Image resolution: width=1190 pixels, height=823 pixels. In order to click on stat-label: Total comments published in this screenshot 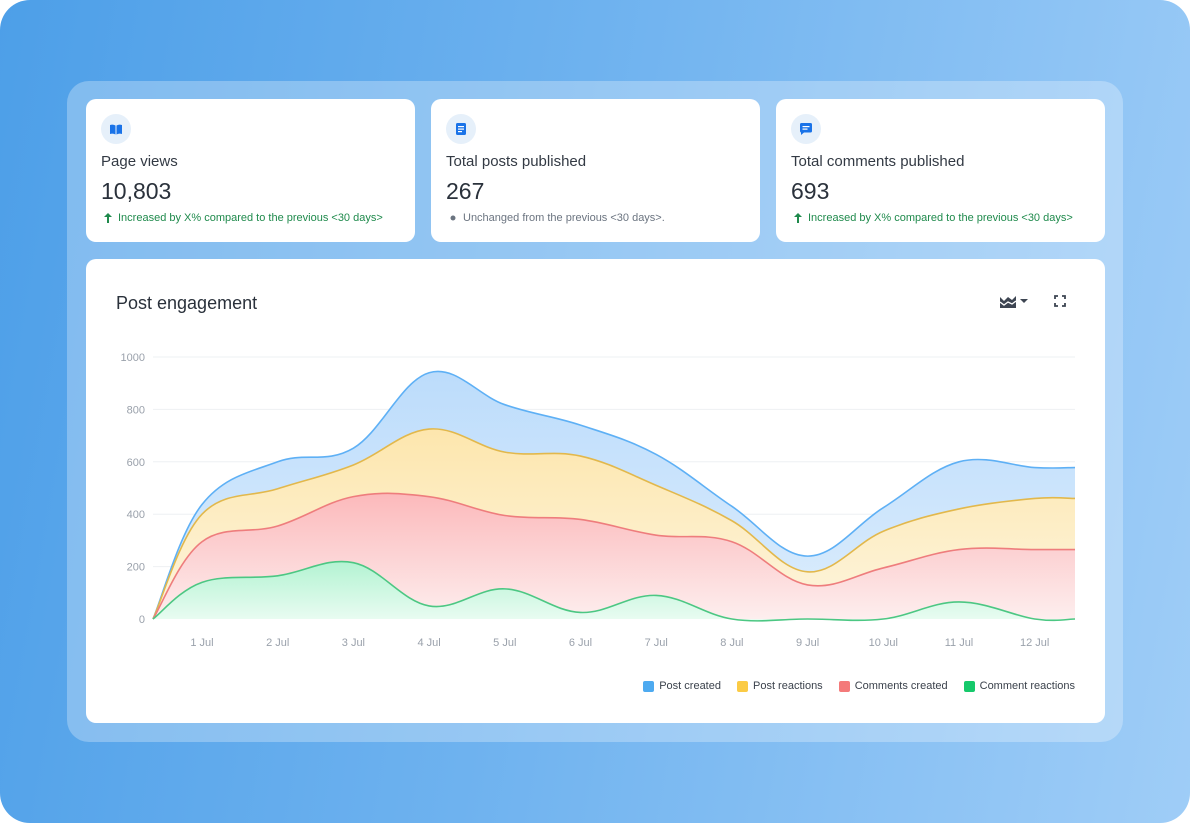, I will do `click(878, 161)`.